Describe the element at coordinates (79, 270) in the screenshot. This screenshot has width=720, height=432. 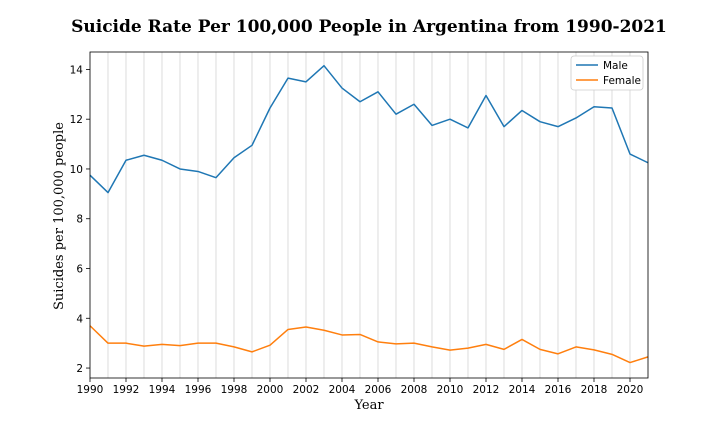
I see `y-tick-label: 6` at that location.